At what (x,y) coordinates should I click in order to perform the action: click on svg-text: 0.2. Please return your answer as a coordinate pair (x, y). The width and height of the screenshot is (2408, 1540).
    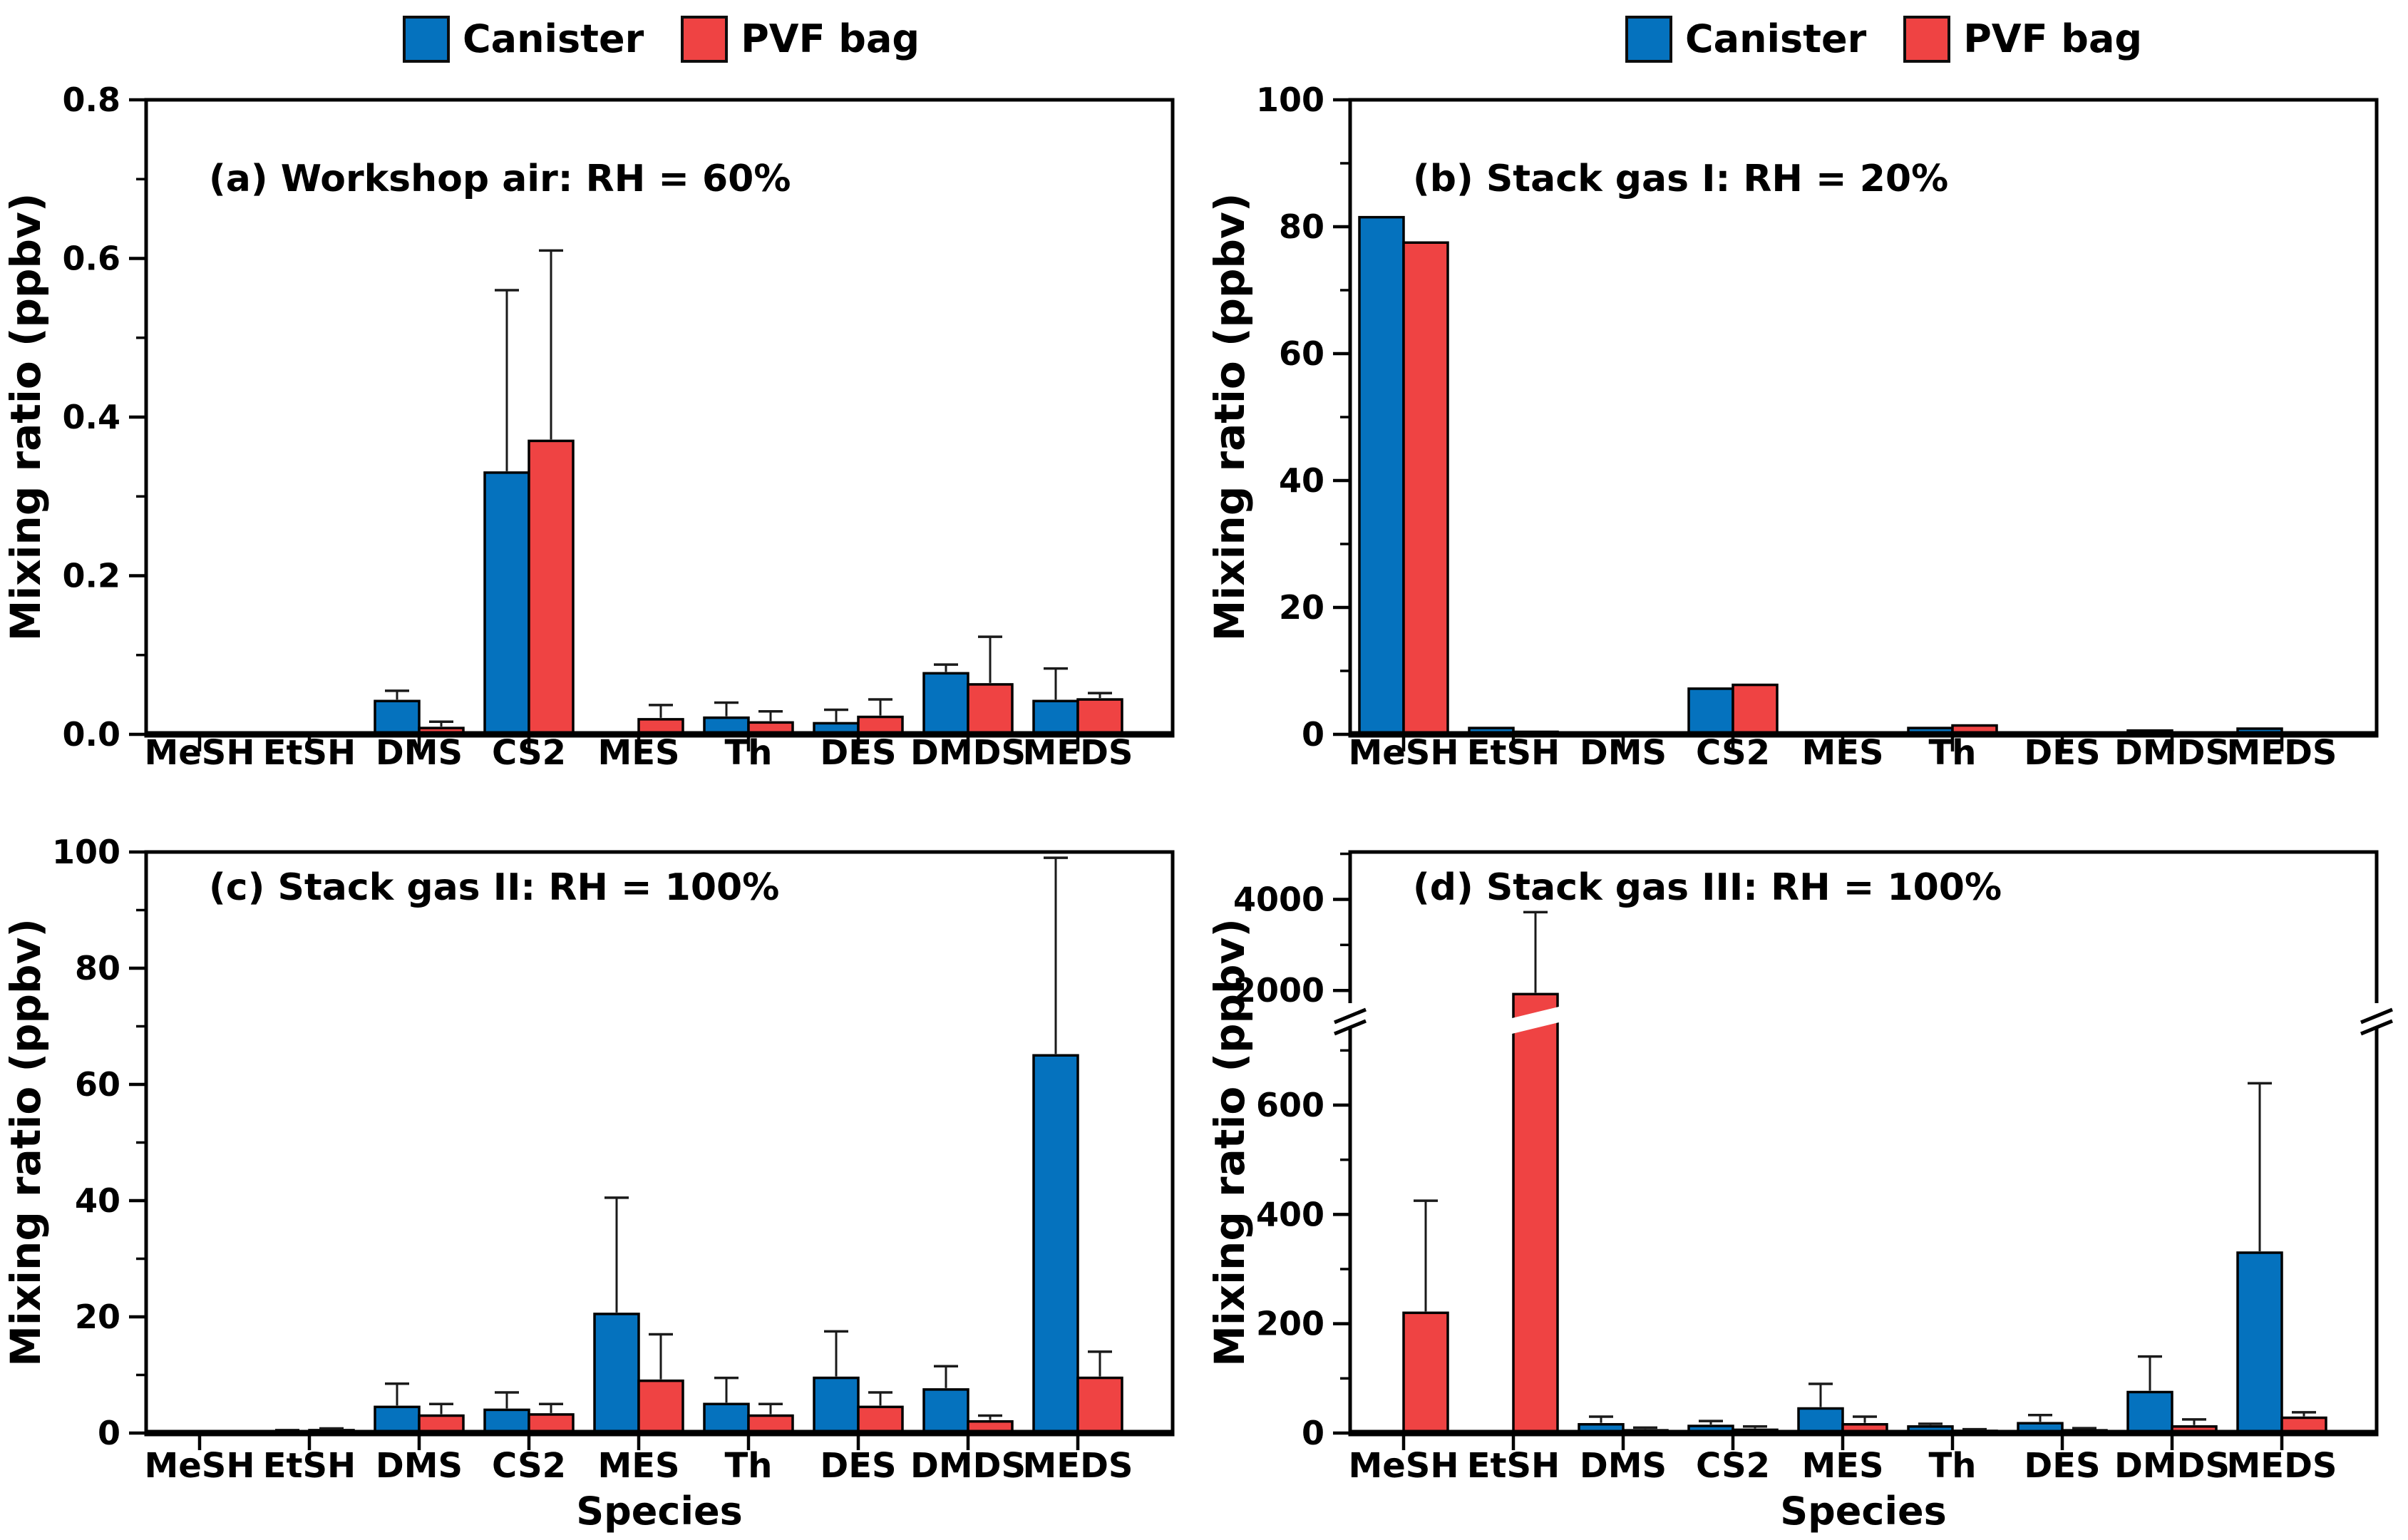
    Looking at the image, I should click on (92, 576).